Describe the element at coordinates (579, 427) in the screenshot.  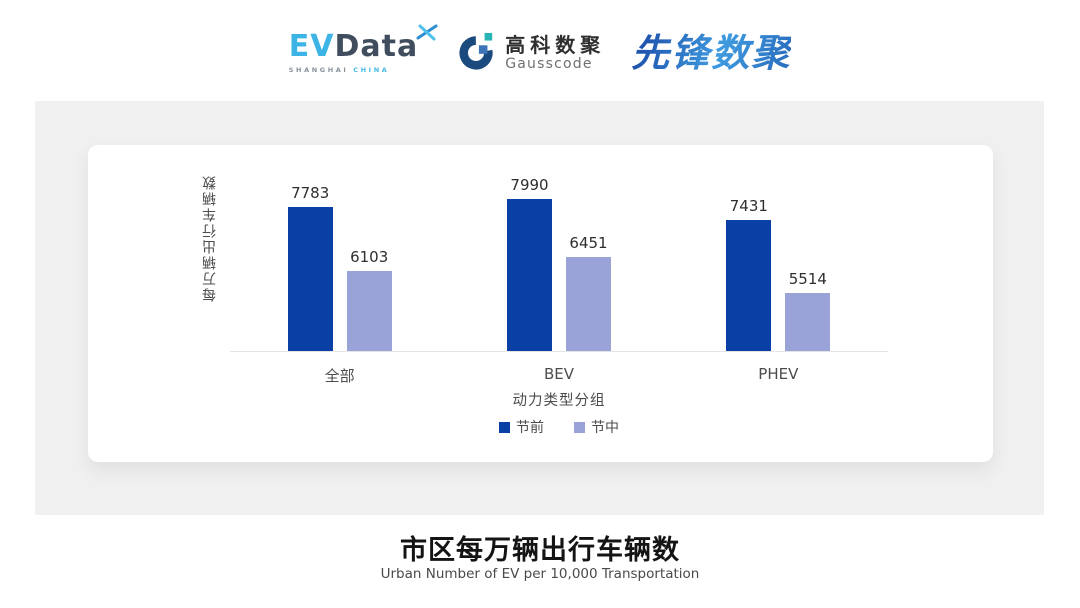
I see `legend-swatch-mid-icon` at that location.